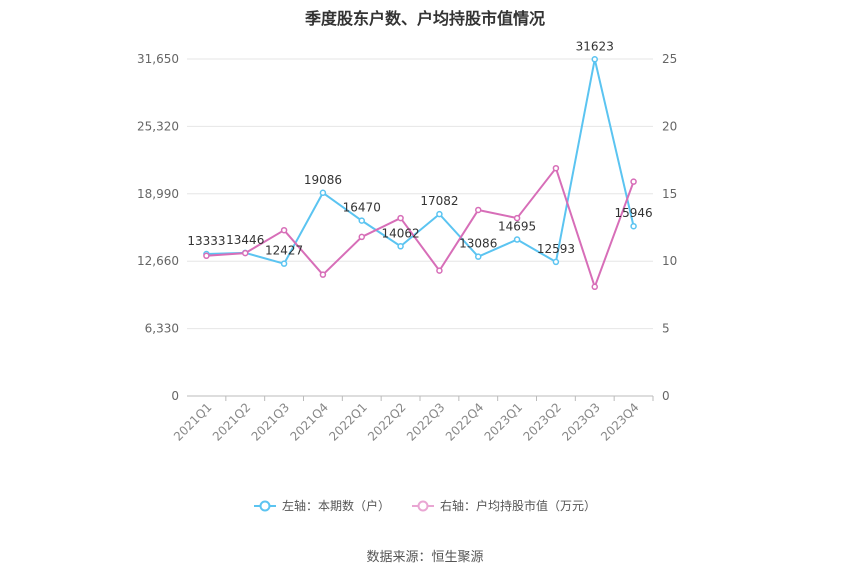 The image size is (850, 575). What do you see at coordinates (542, 422) in the screenshot?
I see `x-tick-label: 2023Q2` at bounding box center [542, 422].